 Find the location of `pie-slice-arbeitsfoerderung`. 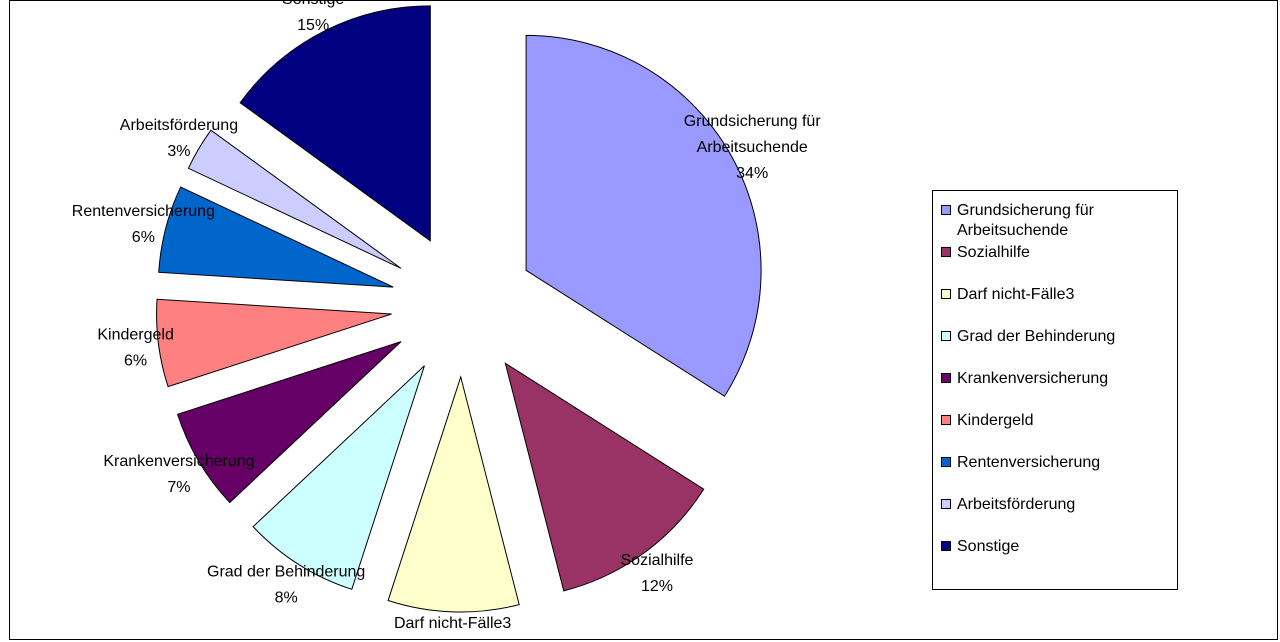

pie-slice-arbeitsfoerderung is located at coordinates (294, 199).